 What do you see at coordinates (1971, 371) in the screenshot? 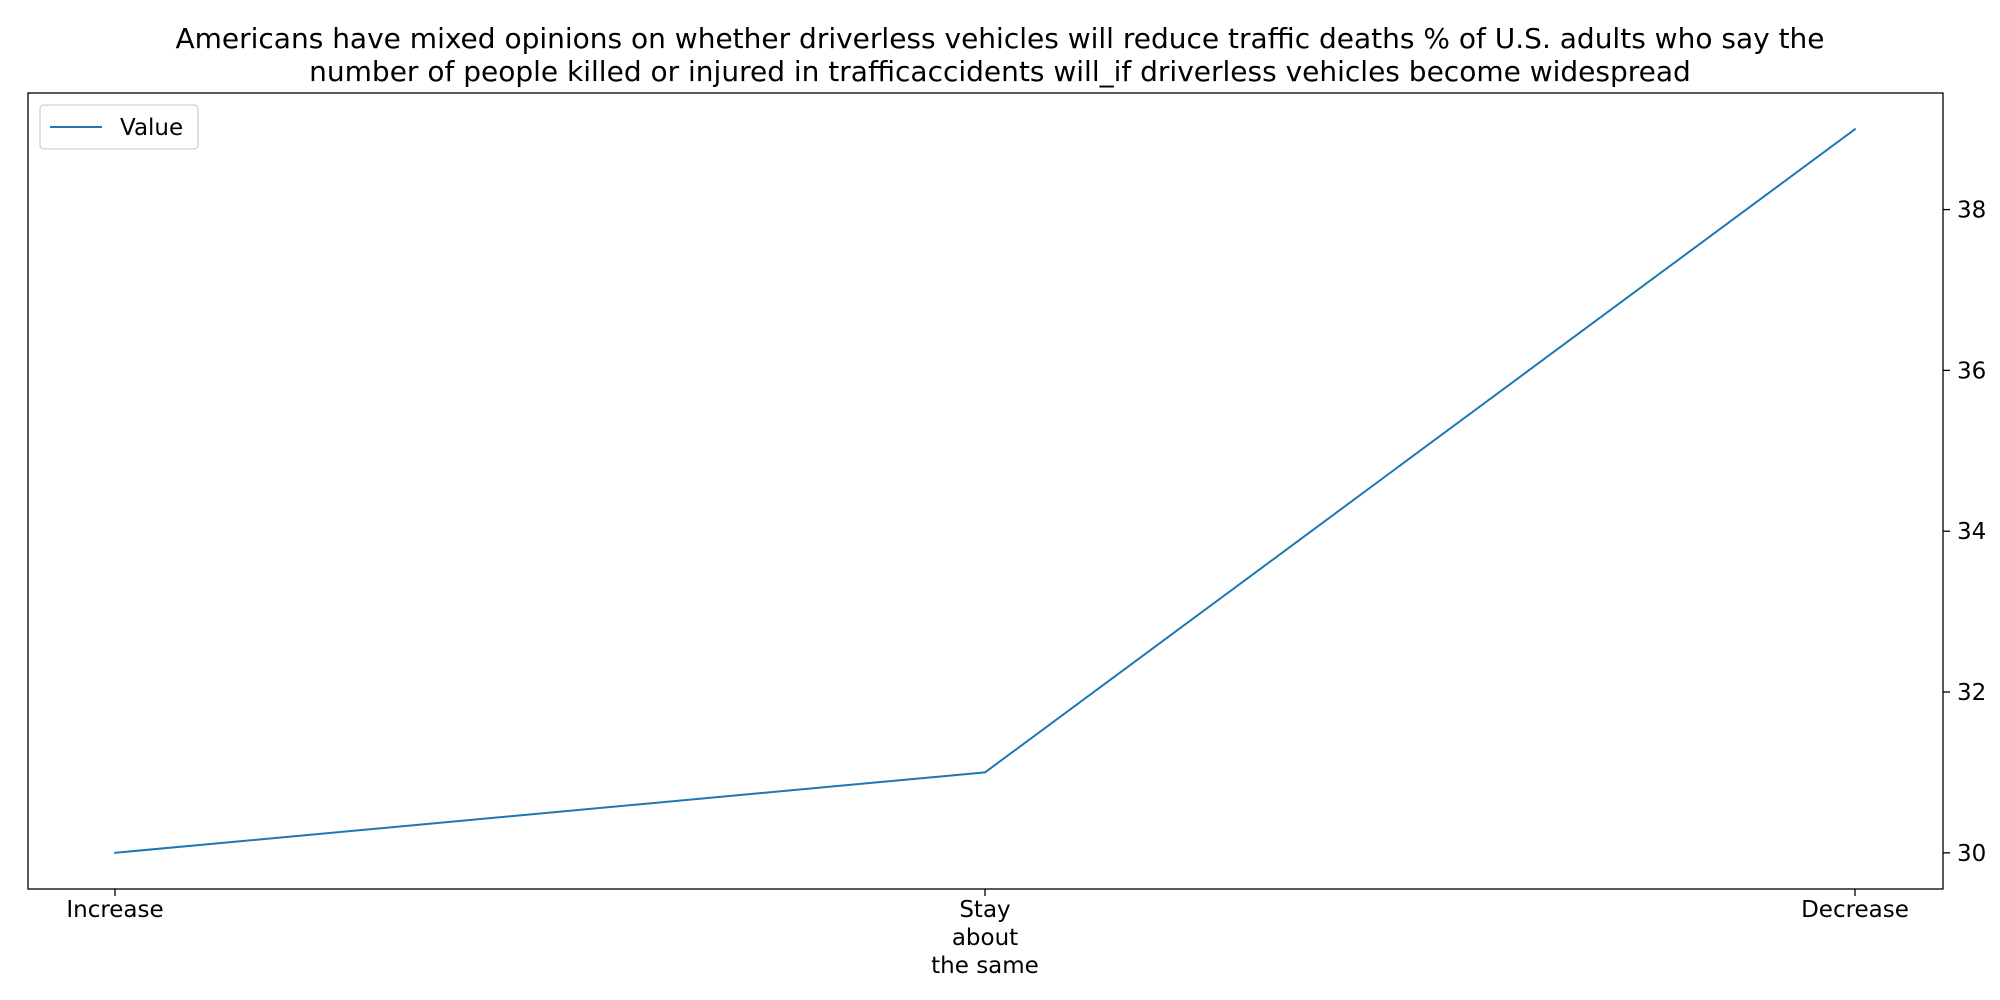
I see `y-tick-label: 36` at bounding box center [1971, 371].